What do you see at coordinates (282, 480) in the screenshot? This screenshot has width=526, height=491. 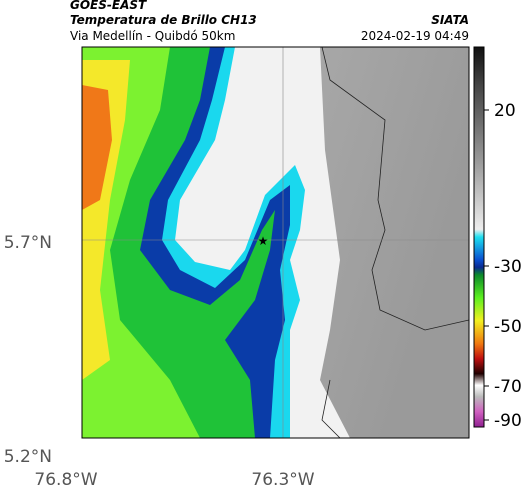 I see `lon-tick: 76.3°W` at bounding box center [282, 480].